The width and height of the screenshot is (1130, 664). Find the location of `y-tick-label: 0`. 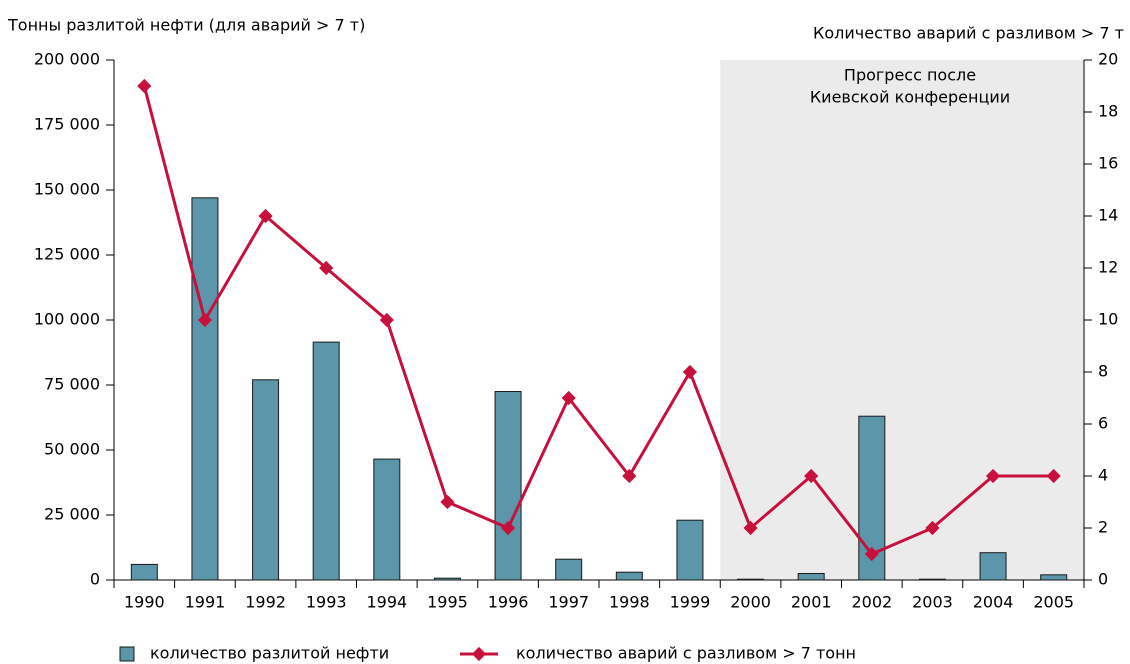

y-tick-label: 0 is located at coordinates (95, 579).